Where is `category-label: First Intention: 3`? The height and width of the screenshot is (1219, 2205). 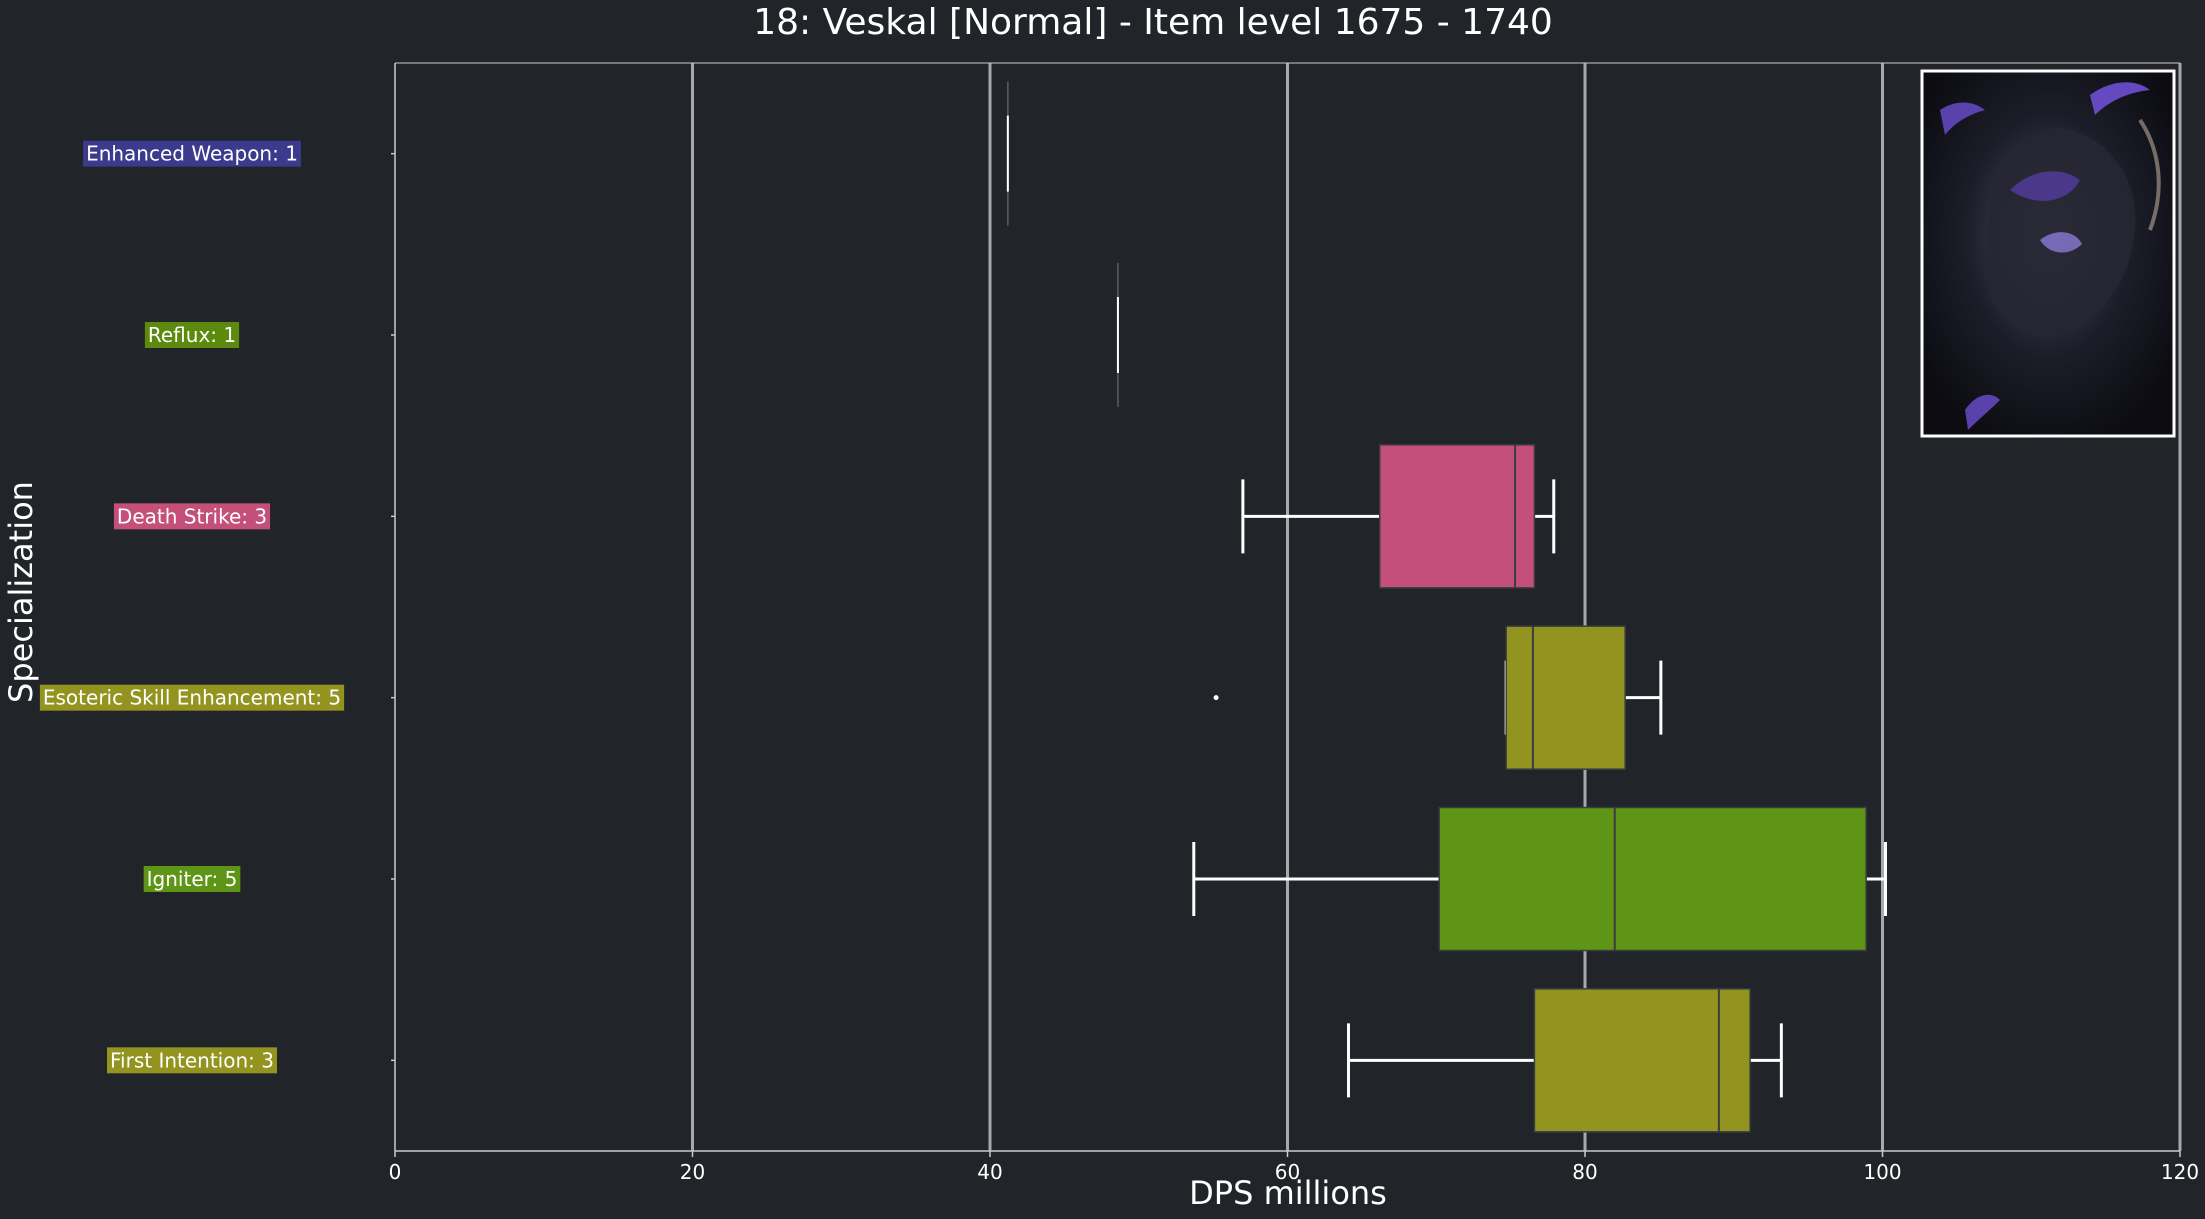 category-label: First Intention: 3 is located at coordinates (192, 1060).